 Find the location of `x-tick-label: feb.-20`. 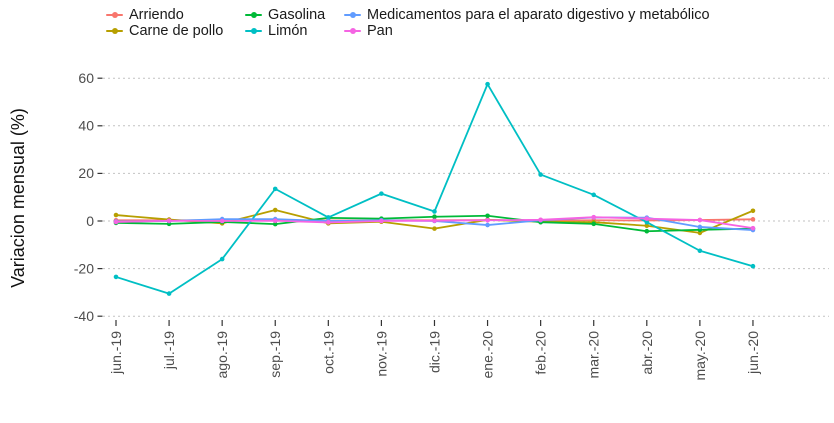

x-tick-label: feb.-20 is located at coordinates (541, 353).